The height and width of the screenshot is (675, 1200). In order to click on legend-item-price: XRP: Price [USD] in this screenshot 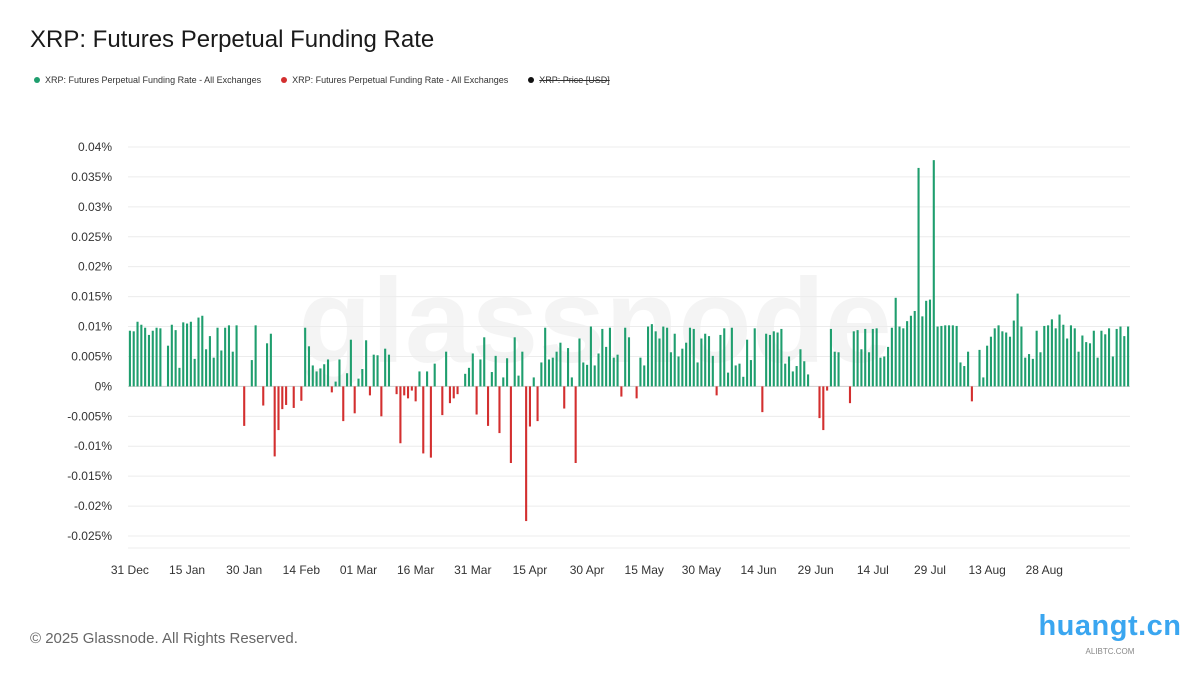, I will do `click(569, 80)`.